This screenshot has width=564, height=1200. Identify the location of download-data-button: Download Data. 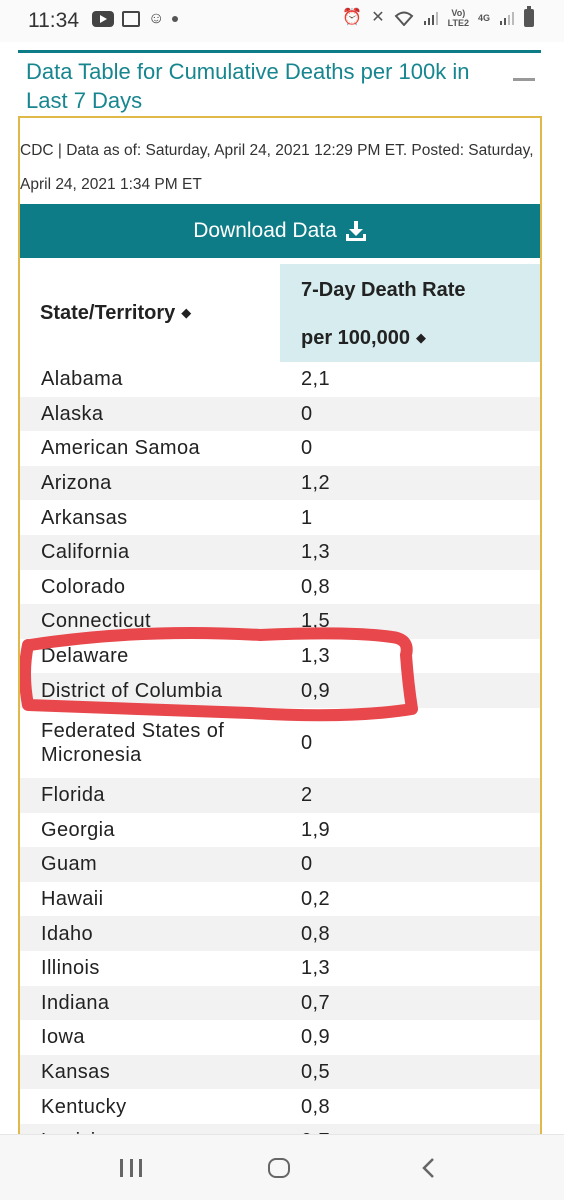
(280, 231).